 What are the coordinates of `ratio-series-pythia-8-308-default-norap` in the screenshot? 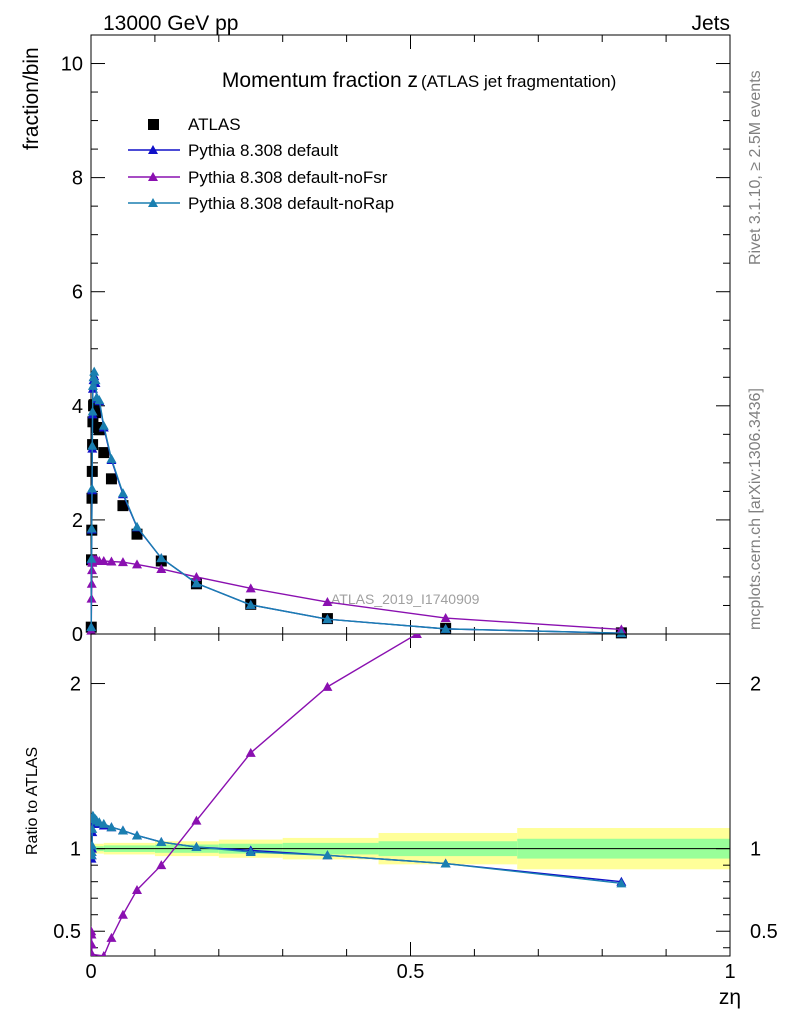 It's located at (359, 849).